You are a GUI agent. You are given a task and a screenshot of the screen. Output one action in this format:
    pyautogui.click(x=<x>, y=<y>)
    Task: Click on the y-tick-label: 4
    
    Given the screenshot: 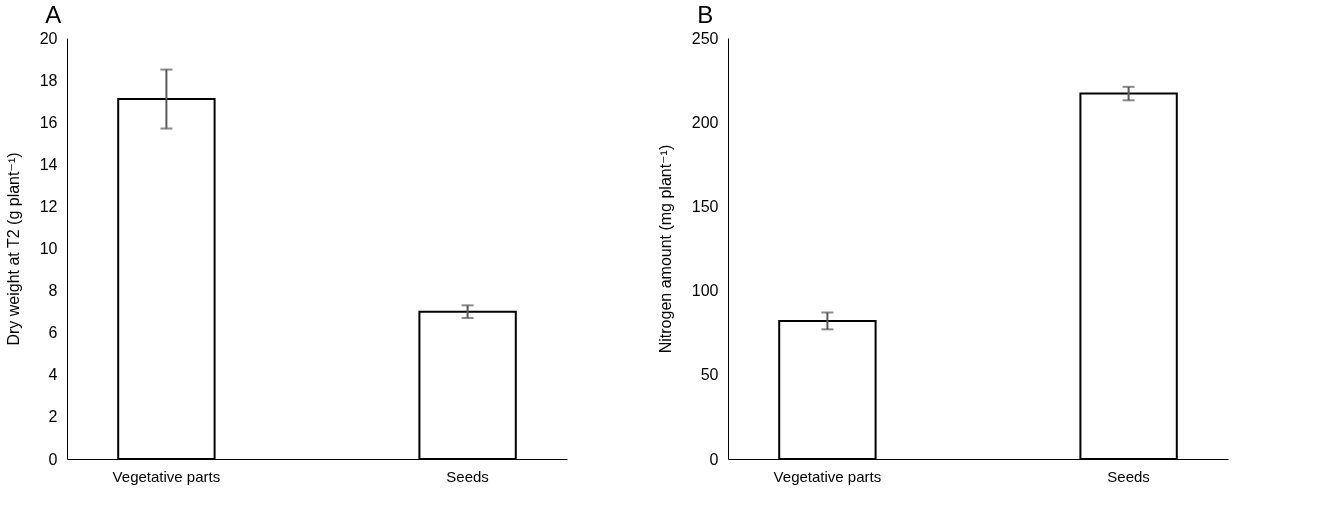 What is the action you would take?
    pyautogui.click(x=53, y=375)
    